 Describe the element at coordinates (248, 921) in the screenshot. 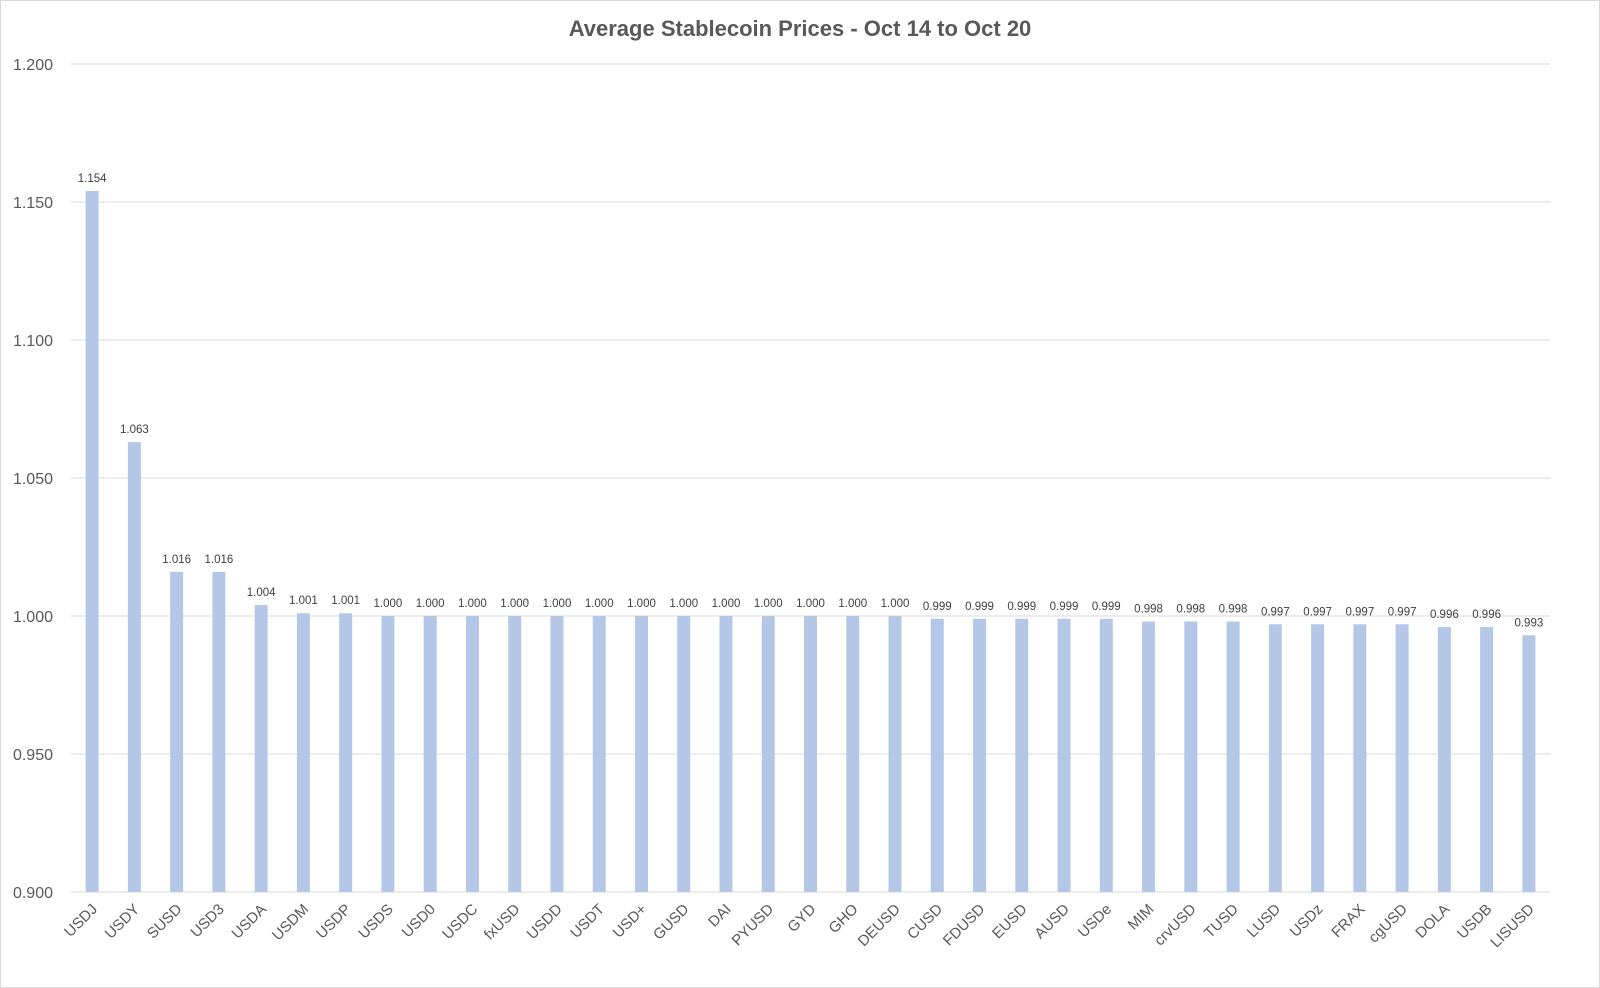

I see `x-tick-label: USDA` at that location.